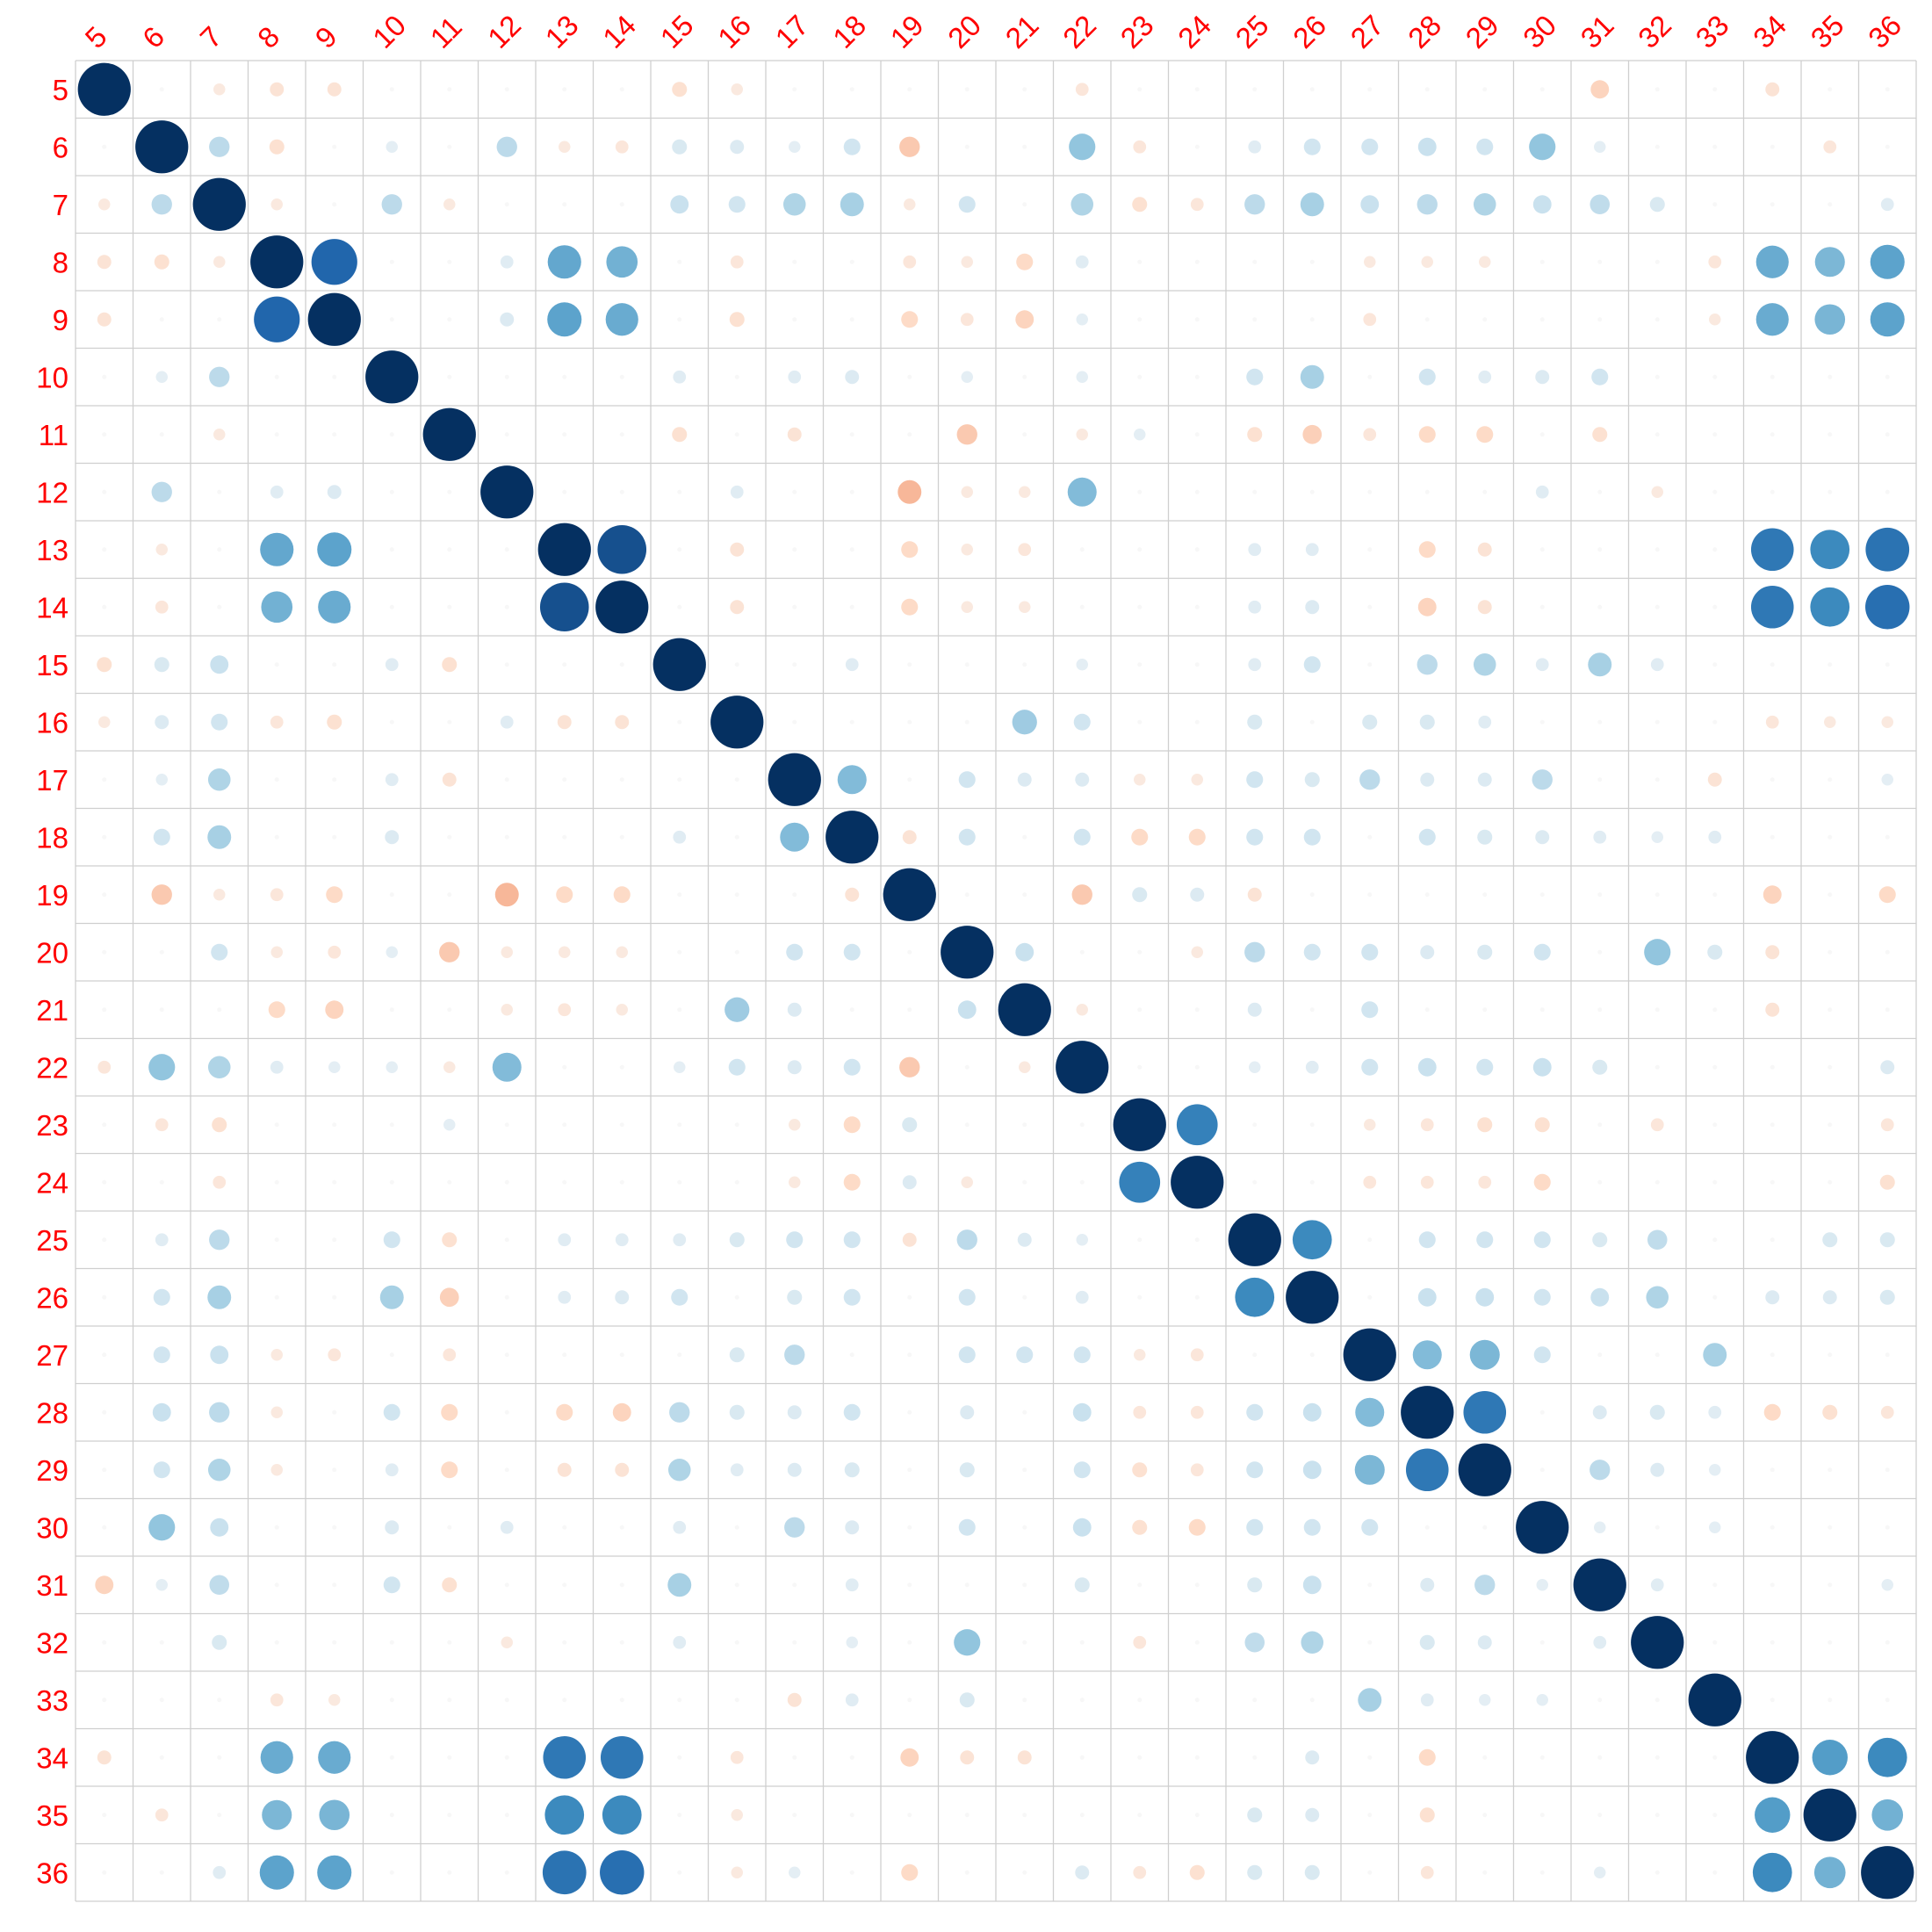 This screenshot has height=1932, width=1932. What do you see at coordinates (1194, 31) in the screenshot?
I see `x-tick-label: 24` at bounding box center [1194, 31].